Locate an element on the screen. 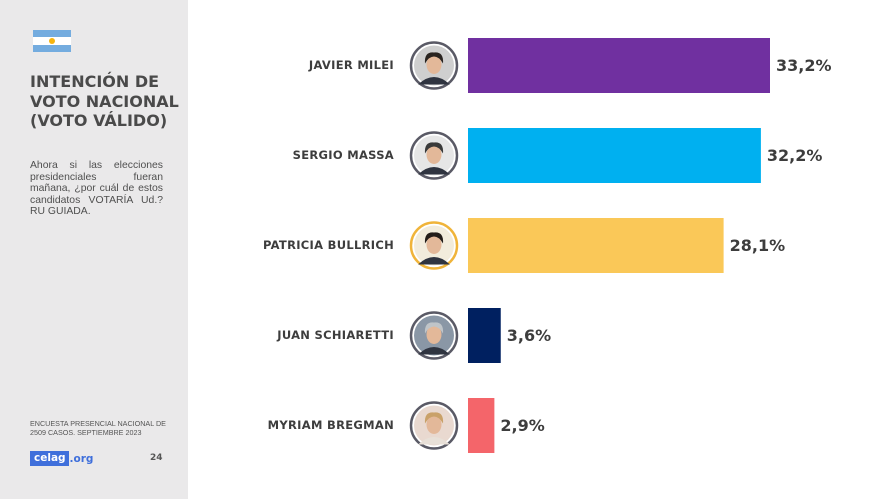 The width and height of the screenshot is (887, 499). category-label: JAVIER MILEI is located at coordinates (351, 64).